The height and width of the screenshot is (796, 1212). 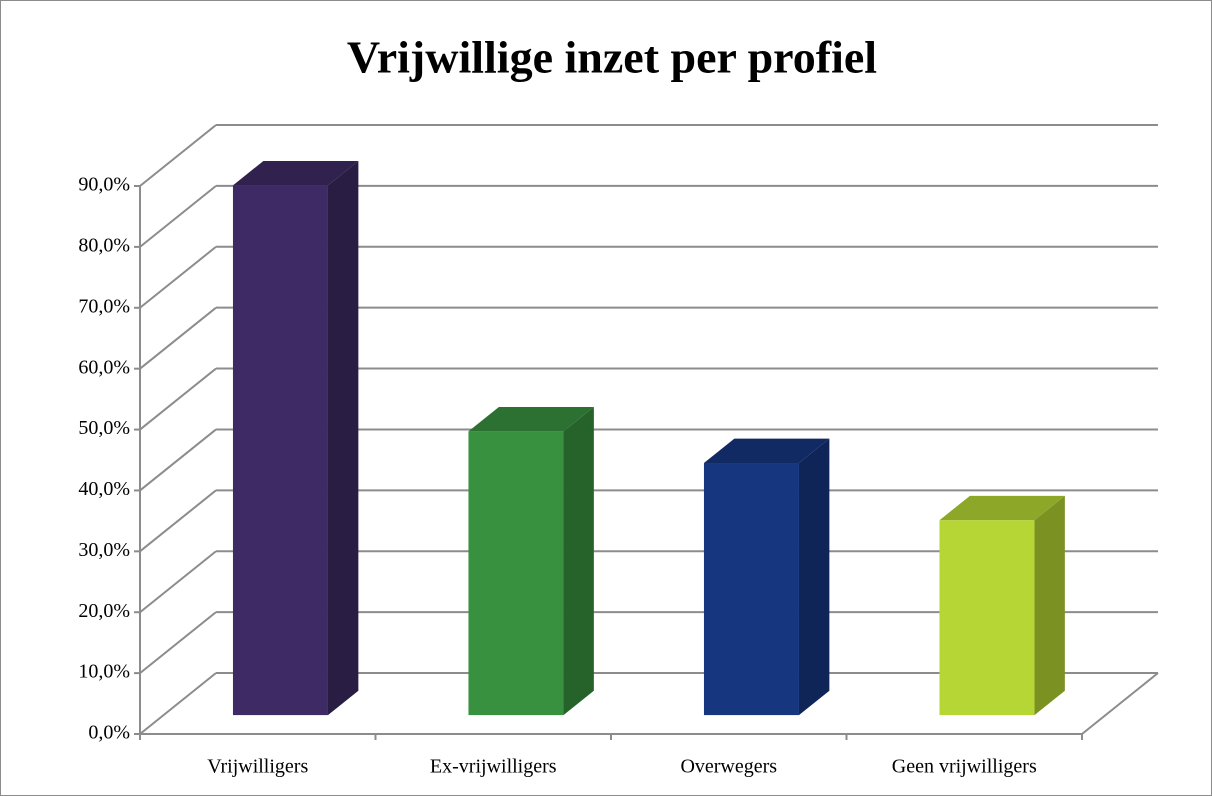 What do you see at coordinates (104, 550) in the screenshot?
I see `y-tick-label: 30,0%` at bounding box center [104, 550].